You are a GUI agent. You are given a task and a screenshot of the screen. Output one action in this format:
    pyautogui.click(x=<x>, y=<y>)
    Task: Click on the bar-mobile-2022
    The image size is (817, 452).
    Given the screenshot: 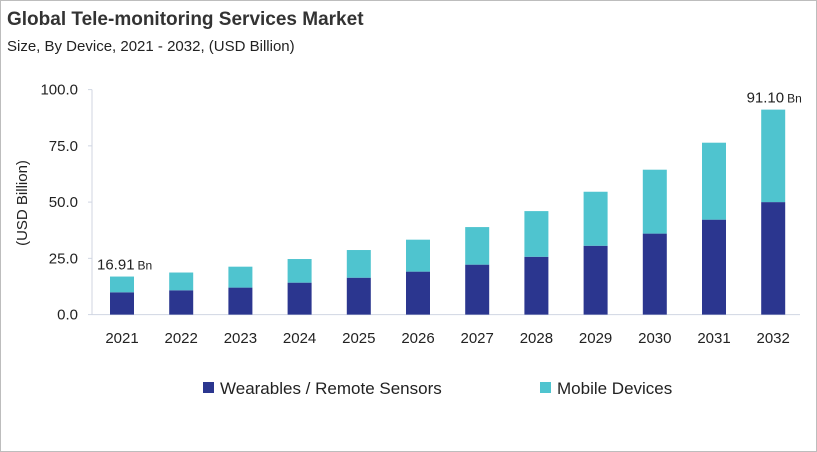 What is the action you would take?
    pyautogui.click(x=181, y=281)
    